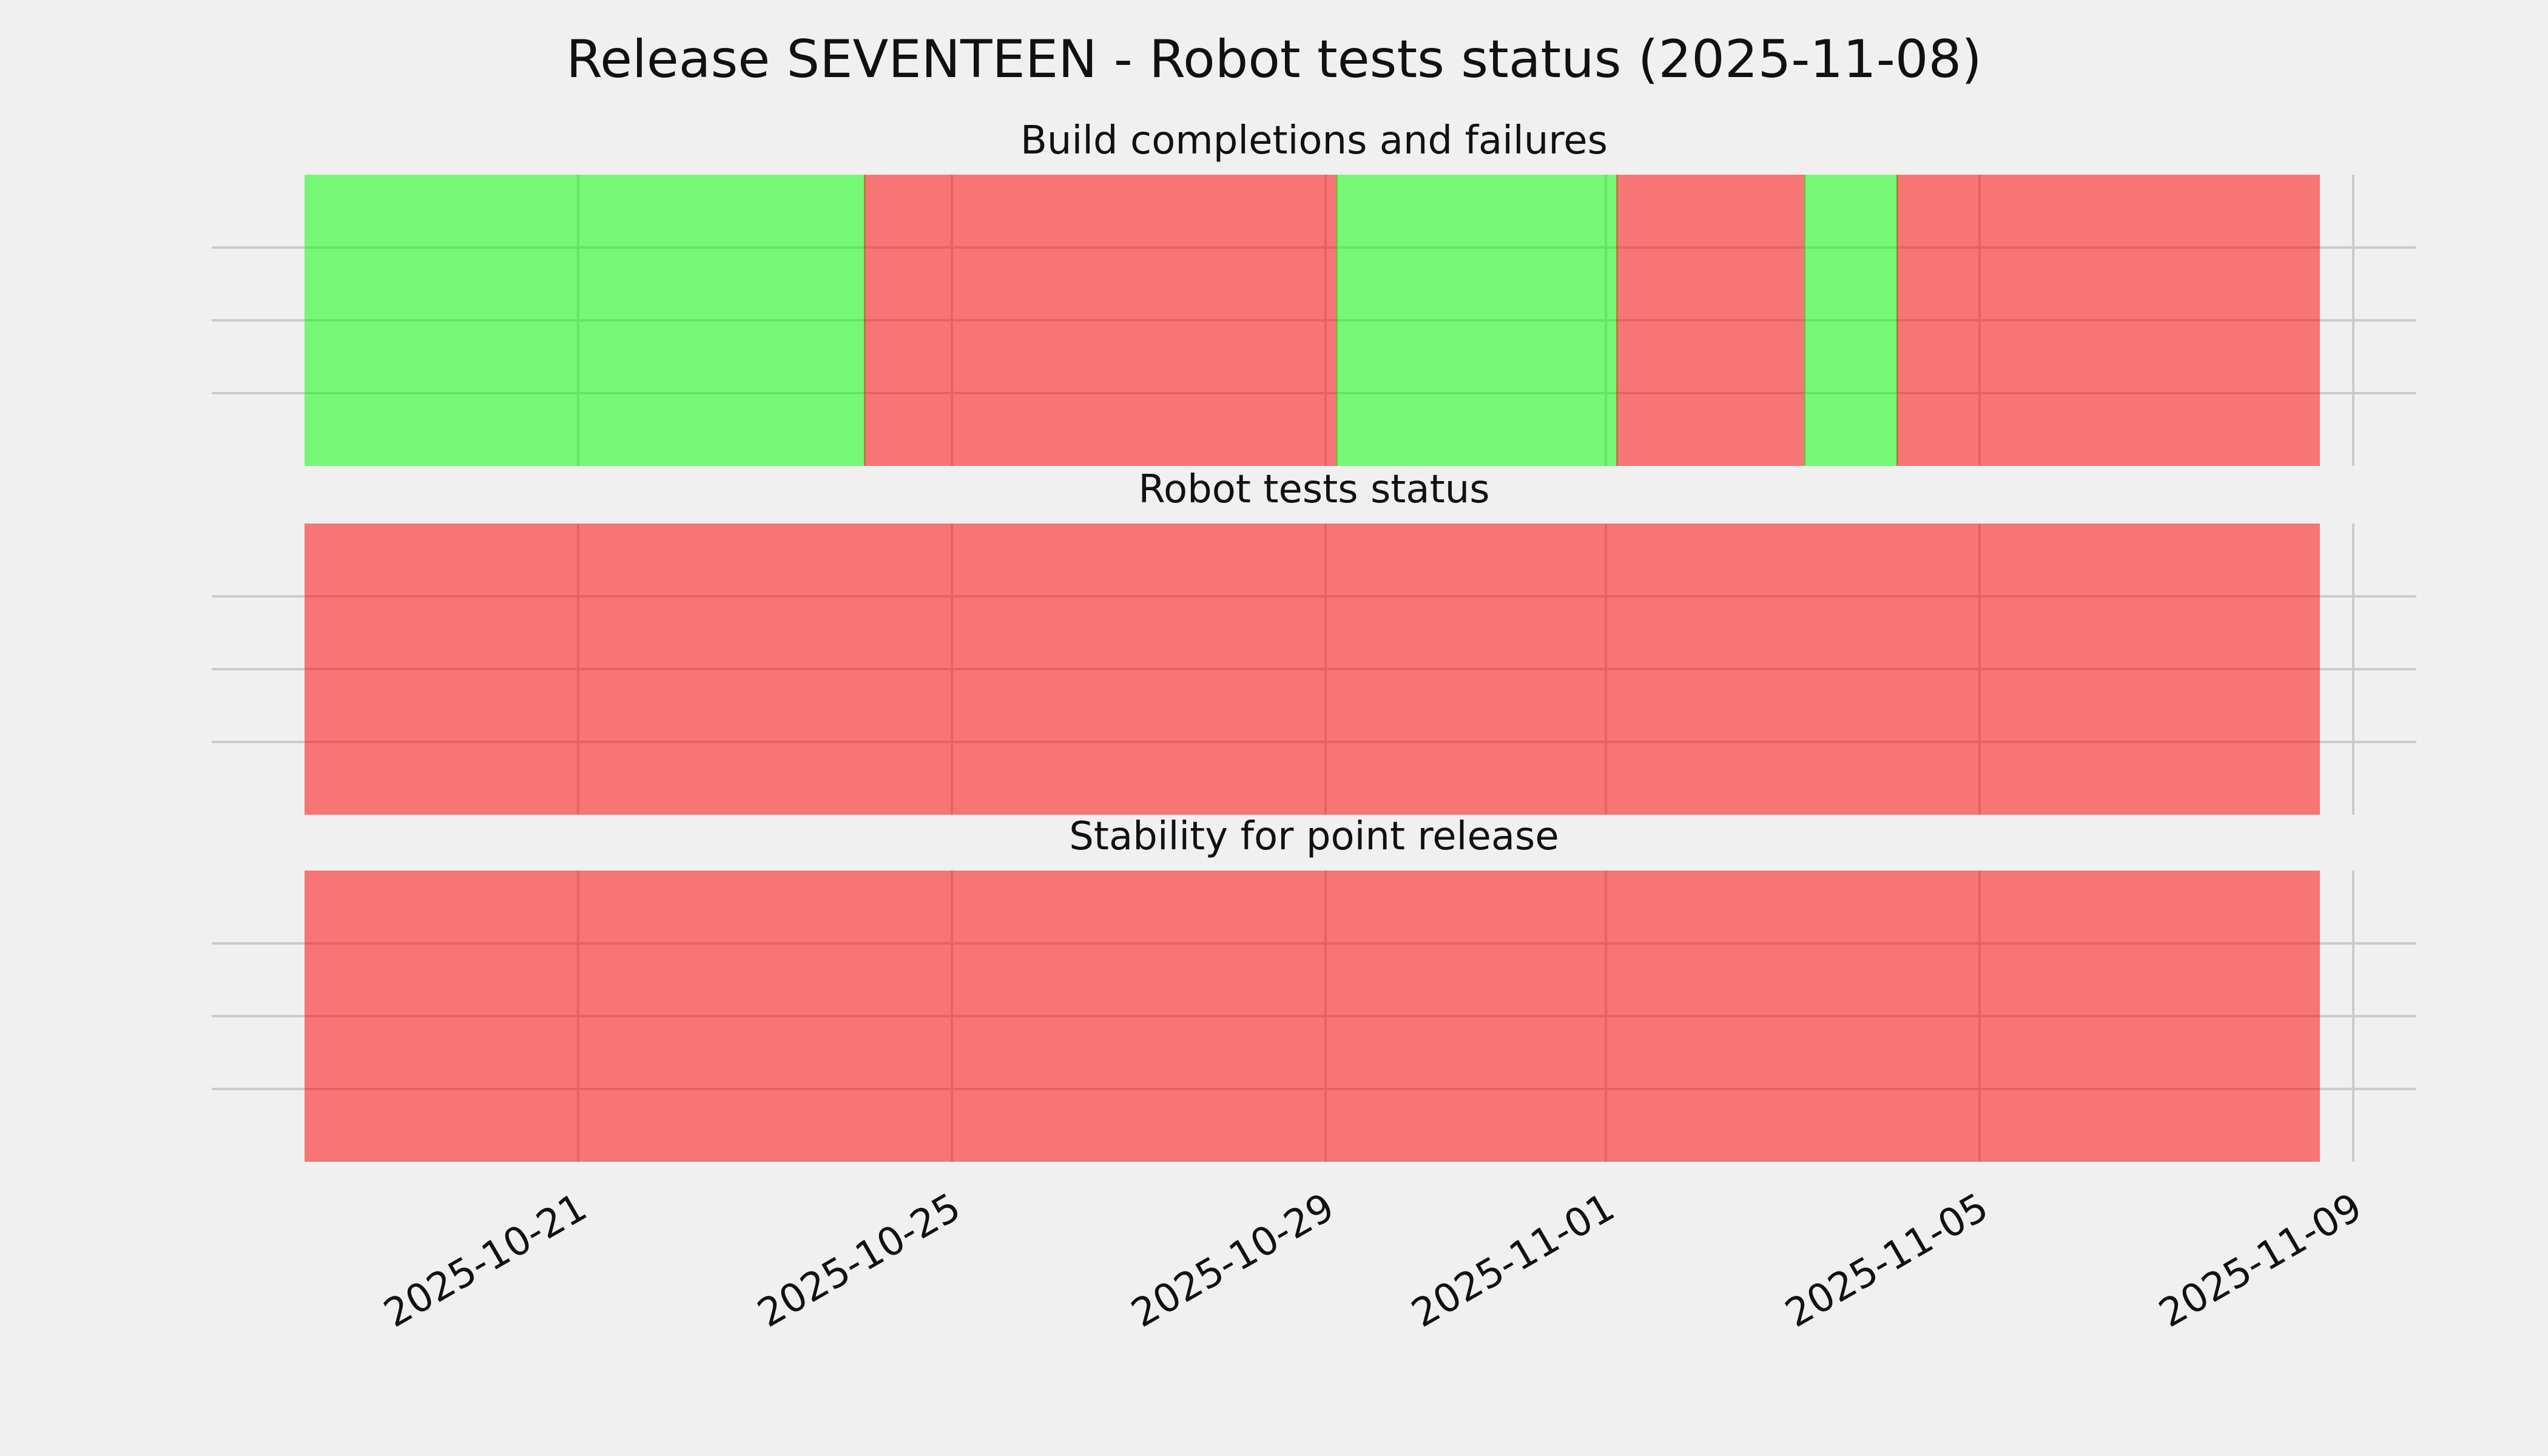 The image size is (2548, 1456). What do you see at coordinates (1233, 1261) in the screenshot?
I see `x-tick-label: 2025-10-29` at bounding box center [1233, 1261].